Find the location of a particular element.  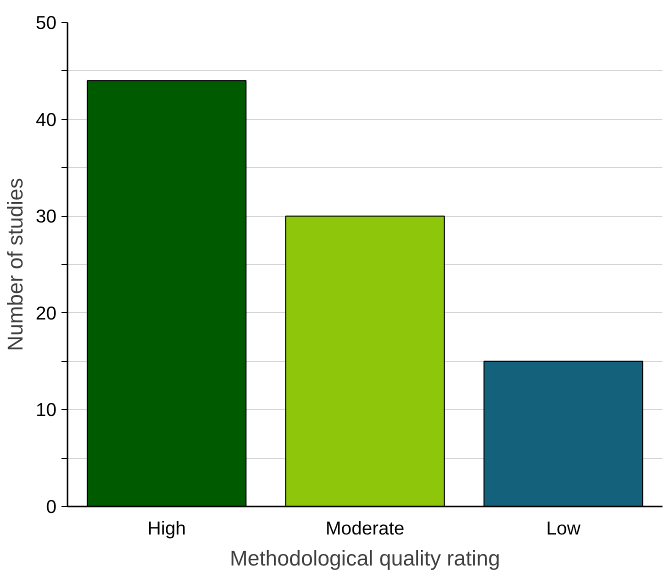

y-tick-label: 40 is located at coordinates (46, 119).